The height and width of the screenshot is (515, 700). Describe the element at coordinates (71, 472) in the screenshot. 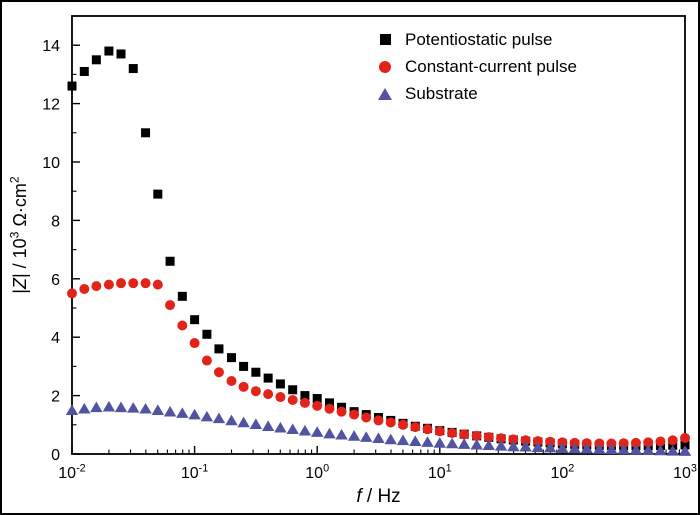

I see `svg-text: 10⁻²` at that location.